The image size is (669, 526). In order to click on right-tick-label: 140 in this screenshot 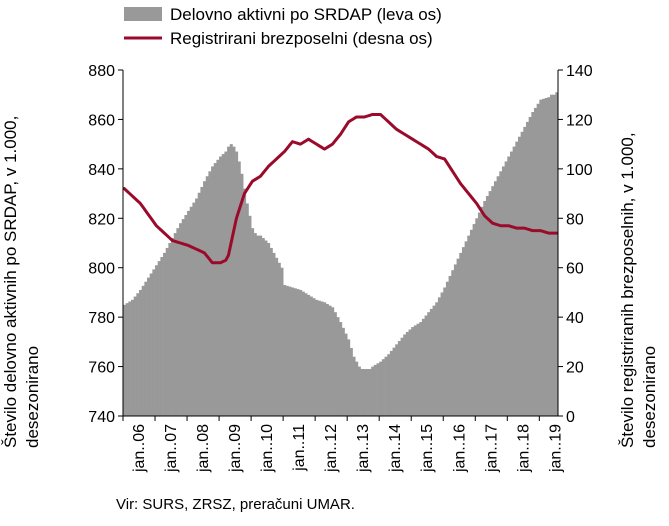, I will do `click(579, 71)`.